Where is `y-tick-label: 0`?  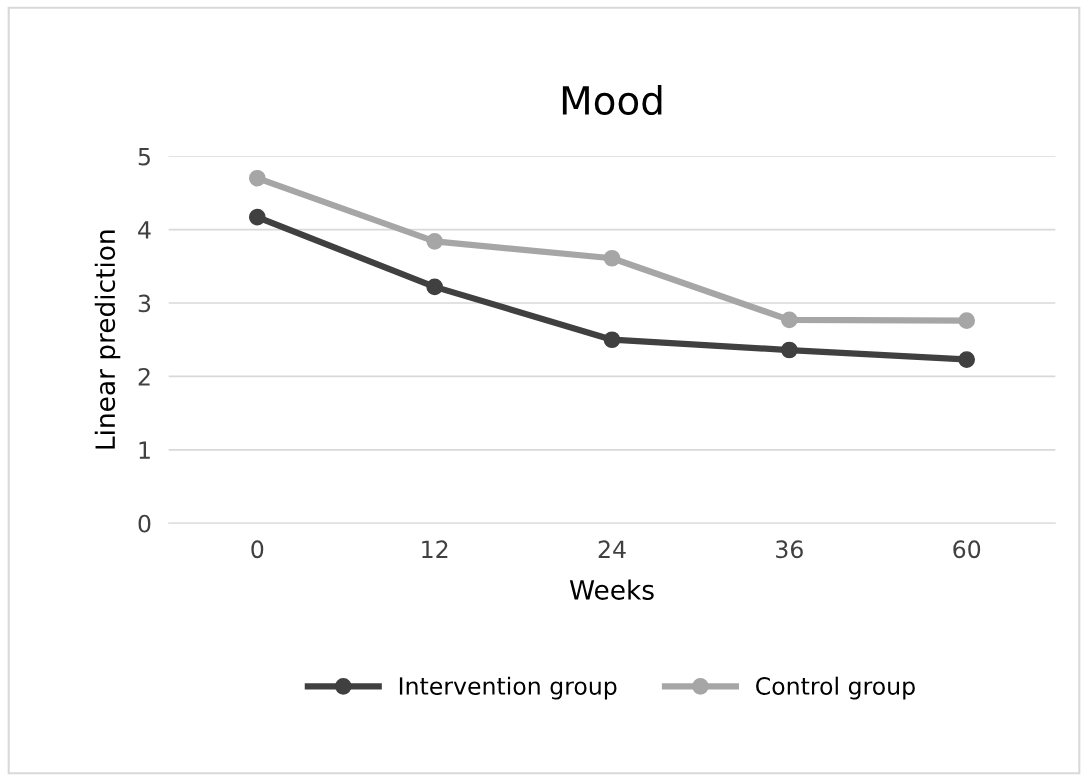
y-tick-label: 0 is located at coordinates (144, 523).